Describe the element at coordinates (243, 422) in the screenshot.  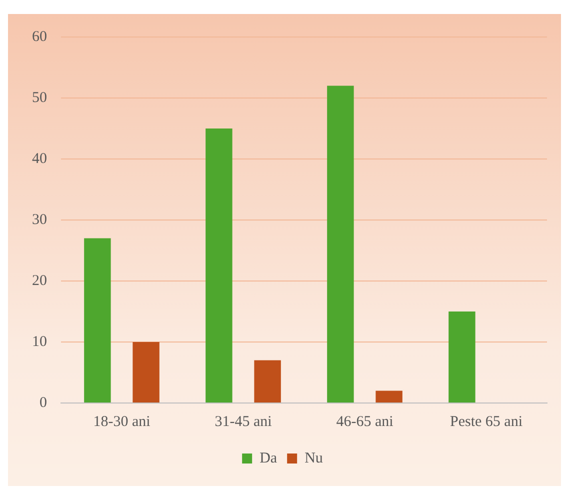
I see `x-tick-label: 31-45 ani` at that location.